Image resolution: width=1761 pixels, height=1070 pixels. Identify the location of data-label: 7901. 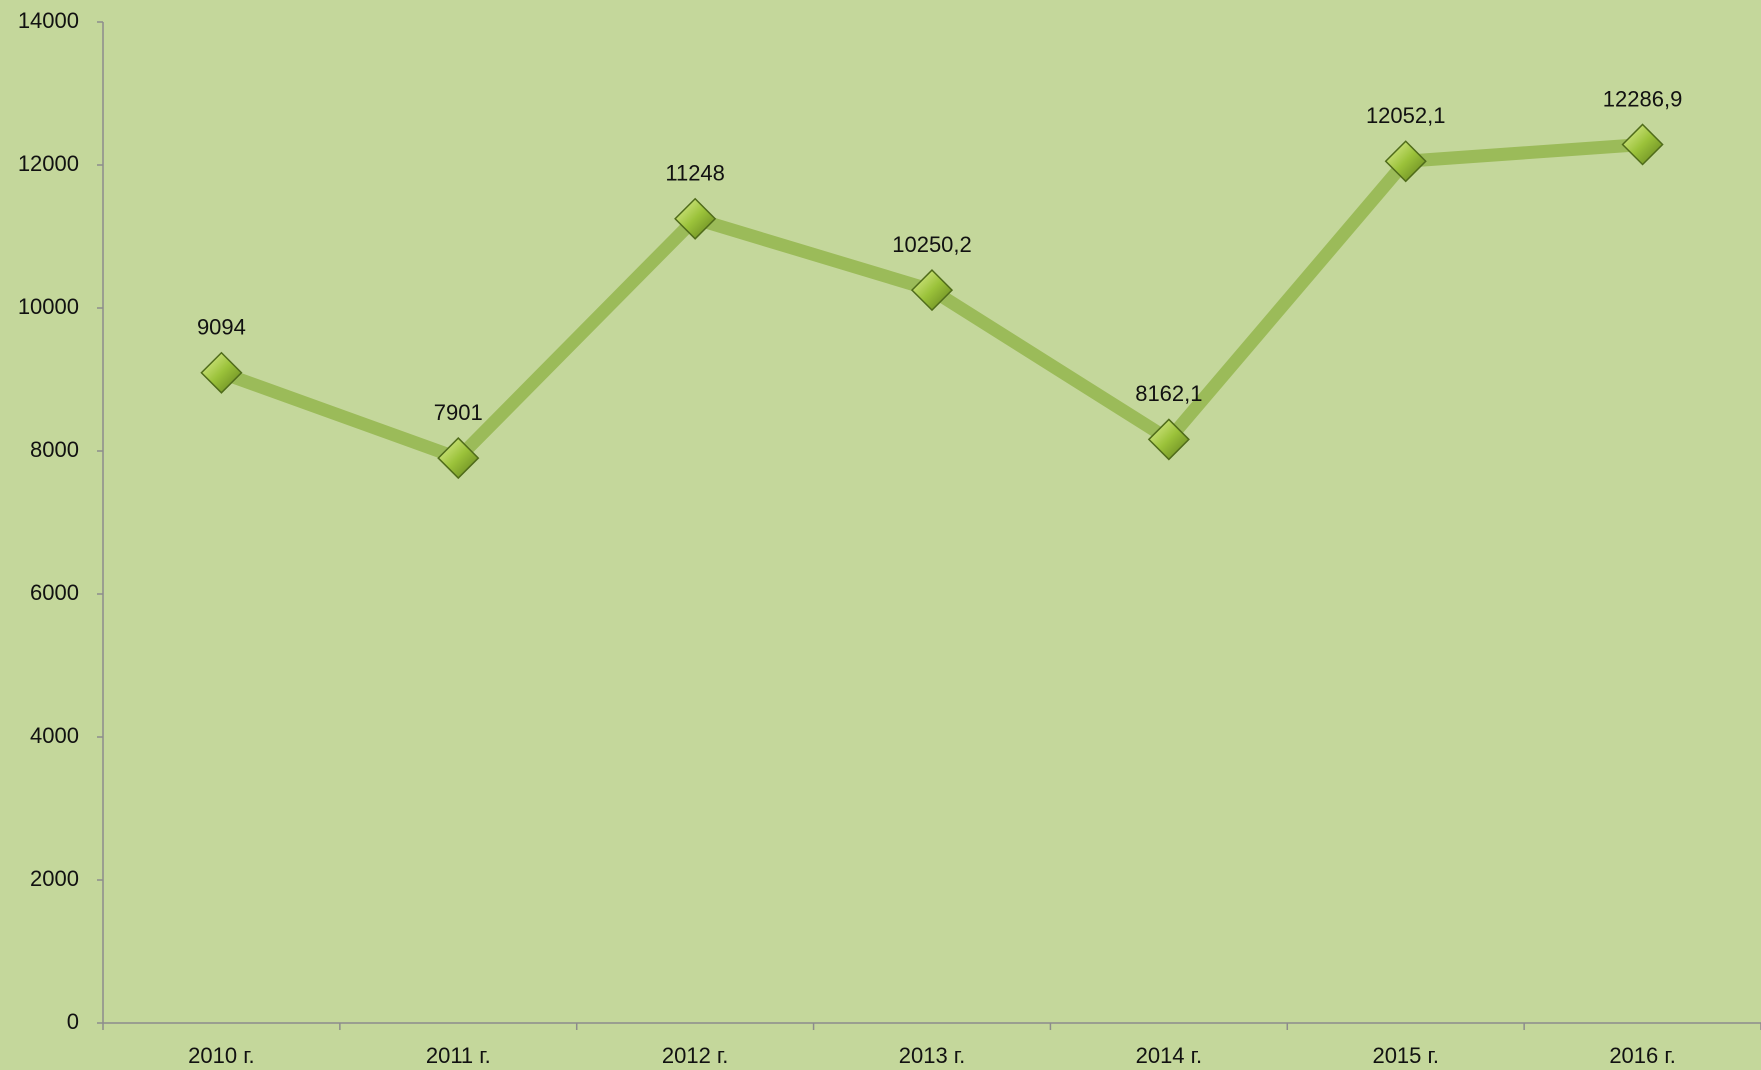
(458, 412).